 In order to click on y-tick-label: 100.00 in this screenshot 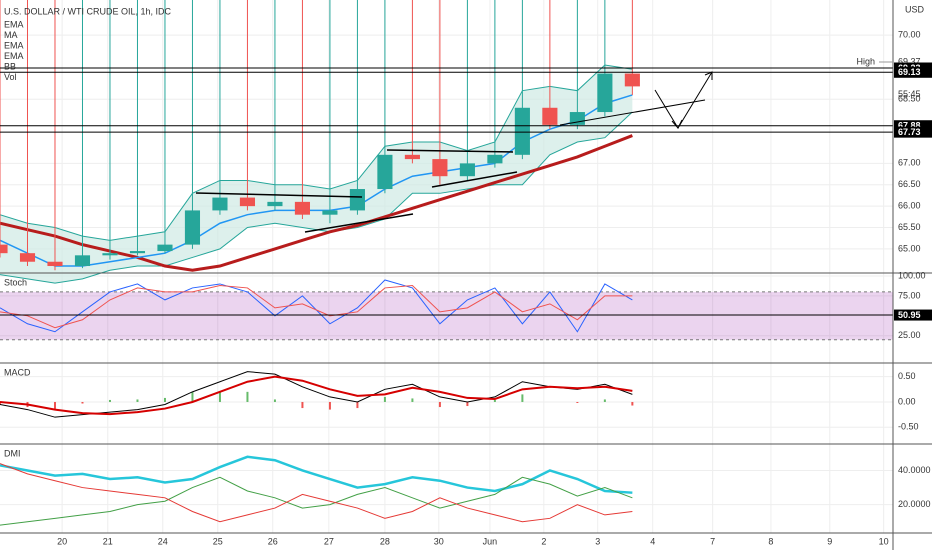, I will do `click(912, 275)`.